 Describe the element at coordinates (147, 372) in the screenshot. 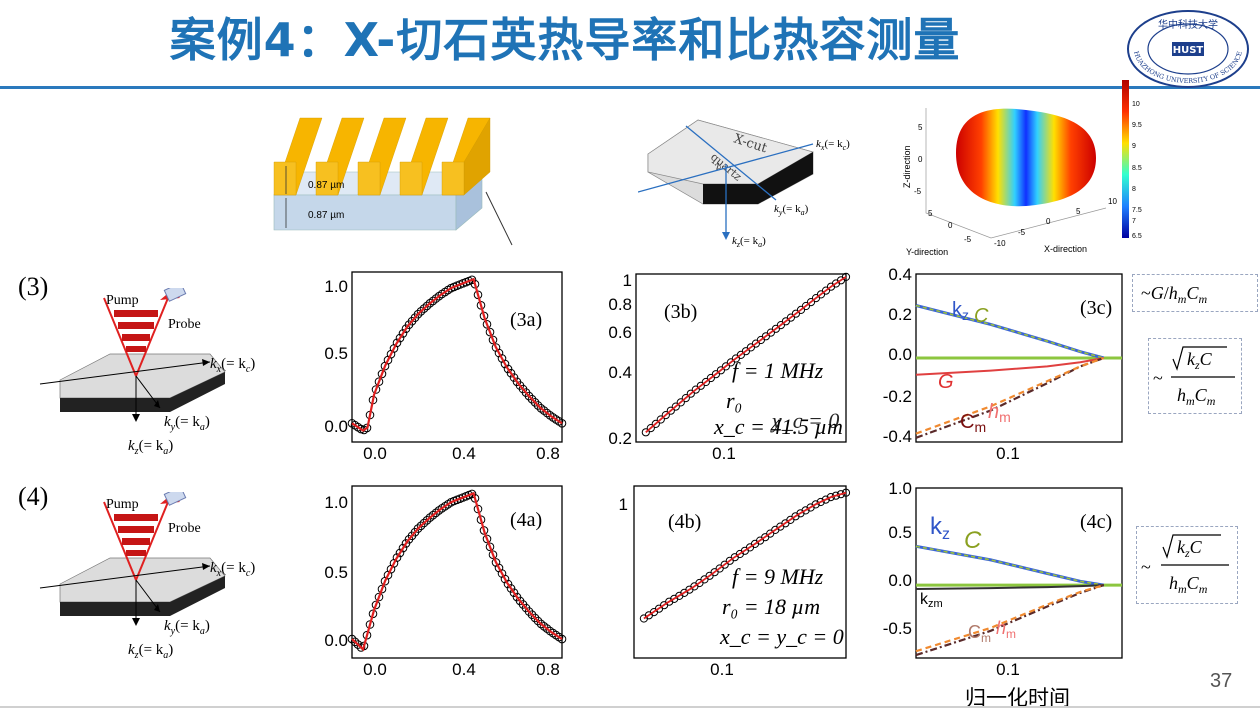

I see `pump-probe-schematic-3: Pump Probe kx(= kc) ky(= ka) kz(= ka)` at that location.